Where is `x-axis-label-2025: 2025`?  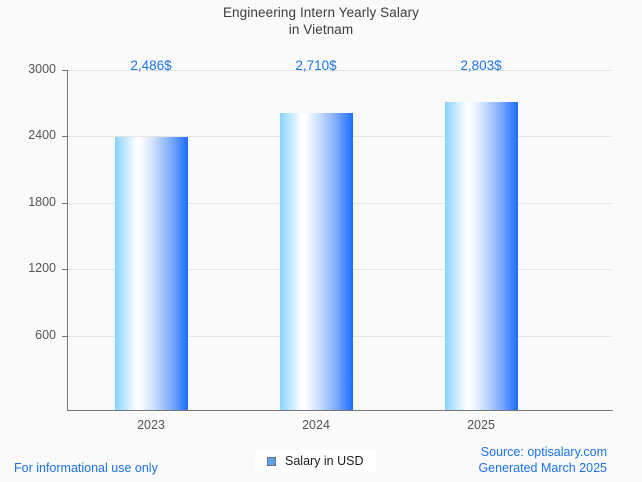
x-axis-label-2025: 2025 is located at coordinates (481, 425).